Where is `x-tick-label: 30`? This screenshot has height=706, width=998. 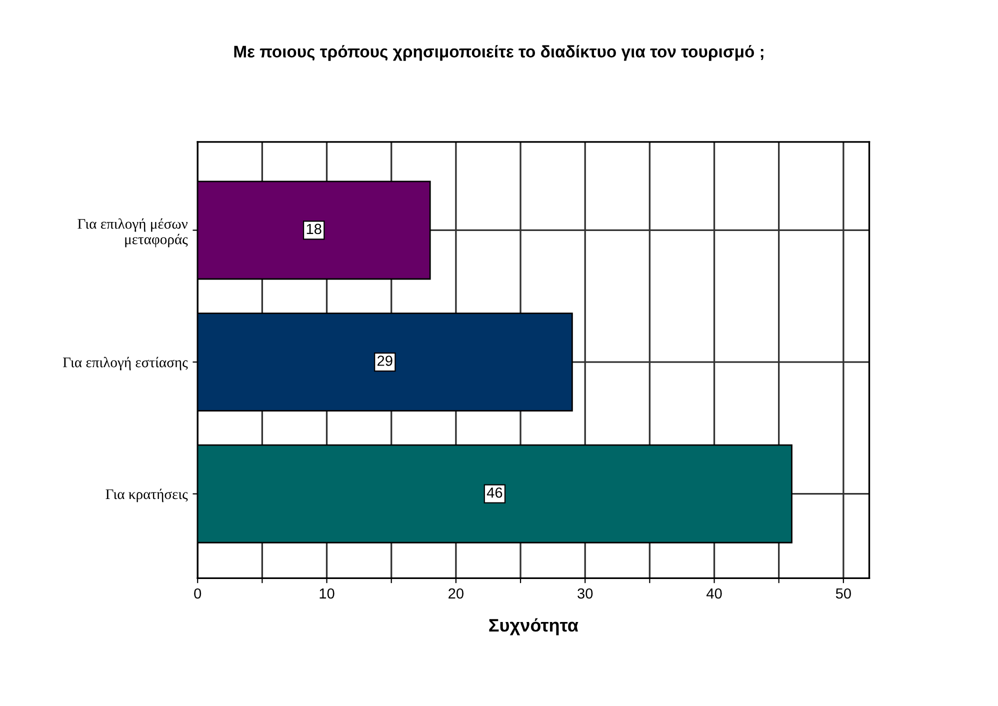 x-tick-label: 30 is located at coordinates (585, 593).